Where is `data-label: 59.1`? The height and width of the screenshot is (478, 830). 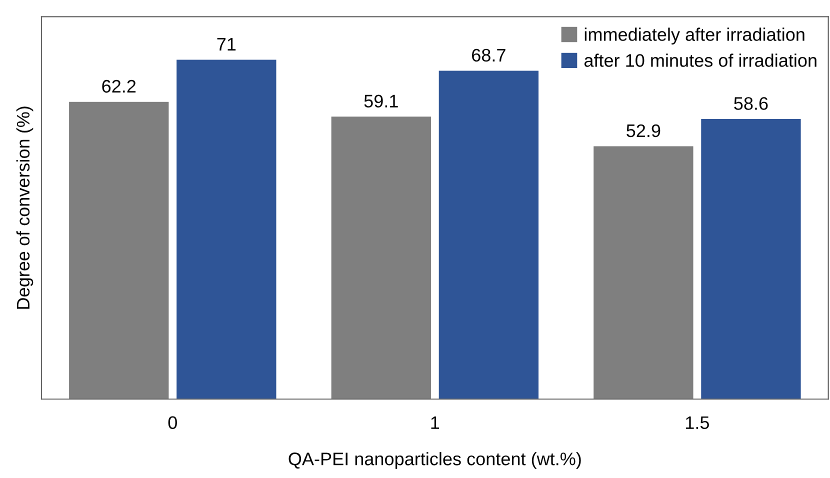
data-label: 59.1 is located at coordinates (381, 101).